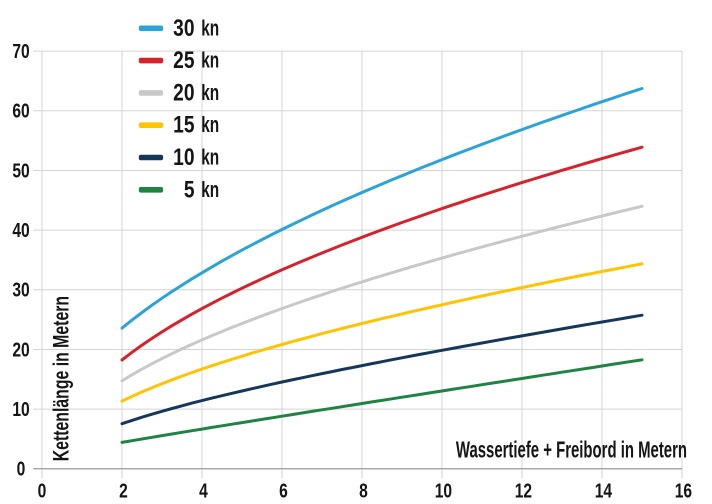  I want to click on svg-text:Wassertiefe + Freibord in Mete: Wassertiefe + Freibord in Metern, so click(571, 450).